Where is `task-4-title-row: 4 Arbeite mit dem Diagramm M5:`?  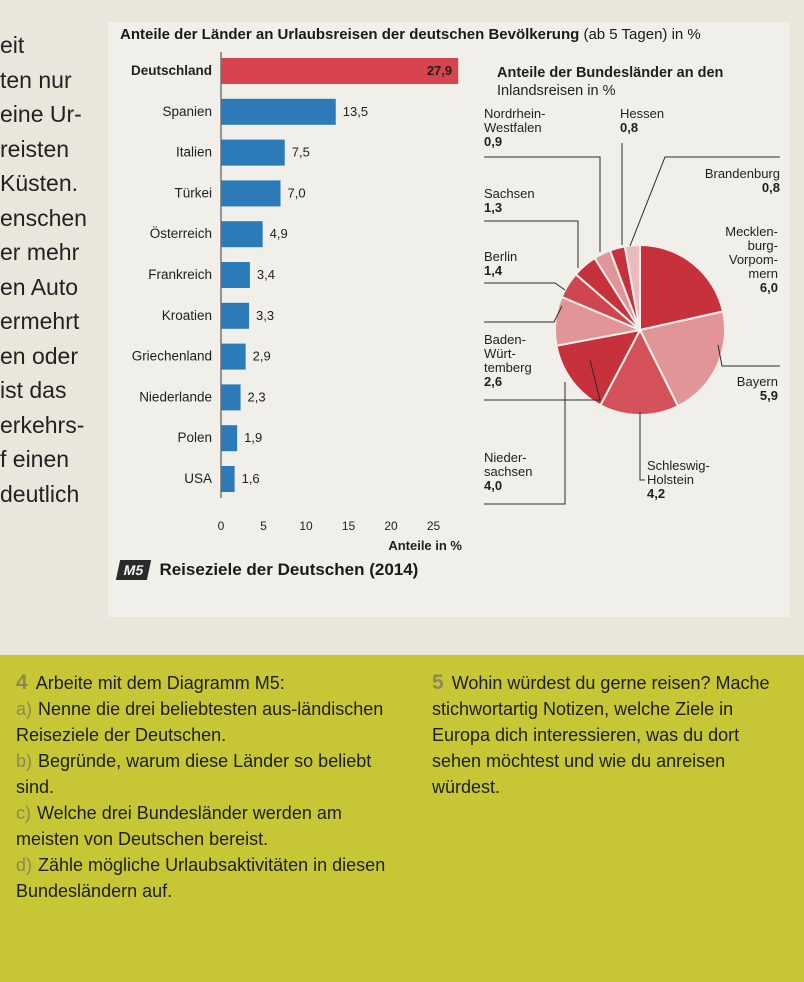
task-4-title-row: 4 Arbeite mit dem Diagramm M5: is located at coordinates (206, 683).